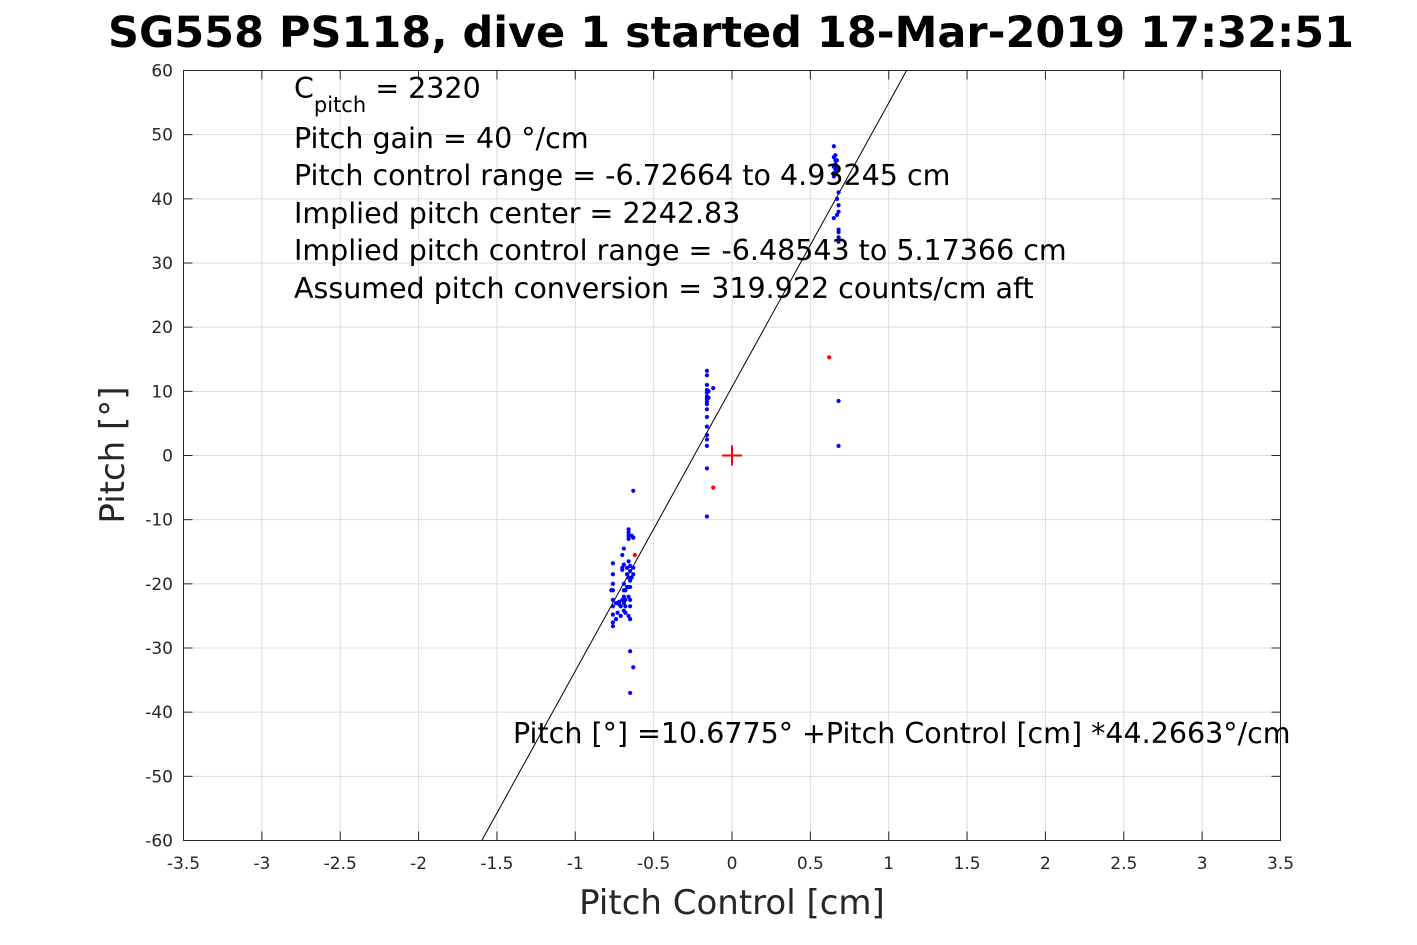  I want to click on implied-center-annotation: Implied pitch center = 2242.83, so click(517, 213).